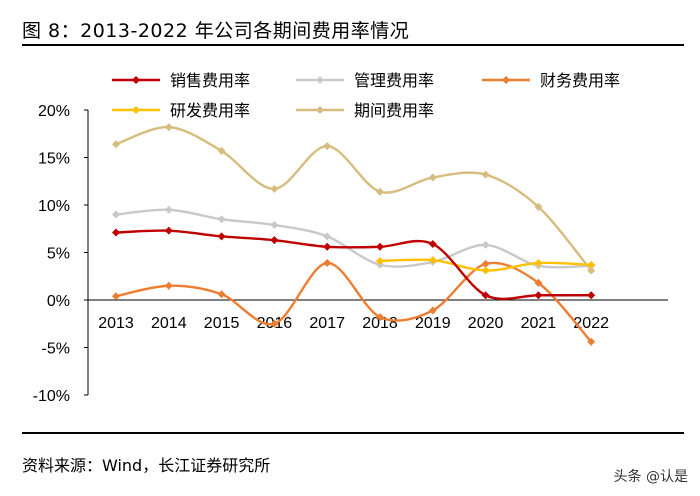 The image size is (700, 496). What do you see at coordinates (650, 477) in the screenshot?
I see `watermark-text: 头条 @认是` at bounding box center [650, 477].